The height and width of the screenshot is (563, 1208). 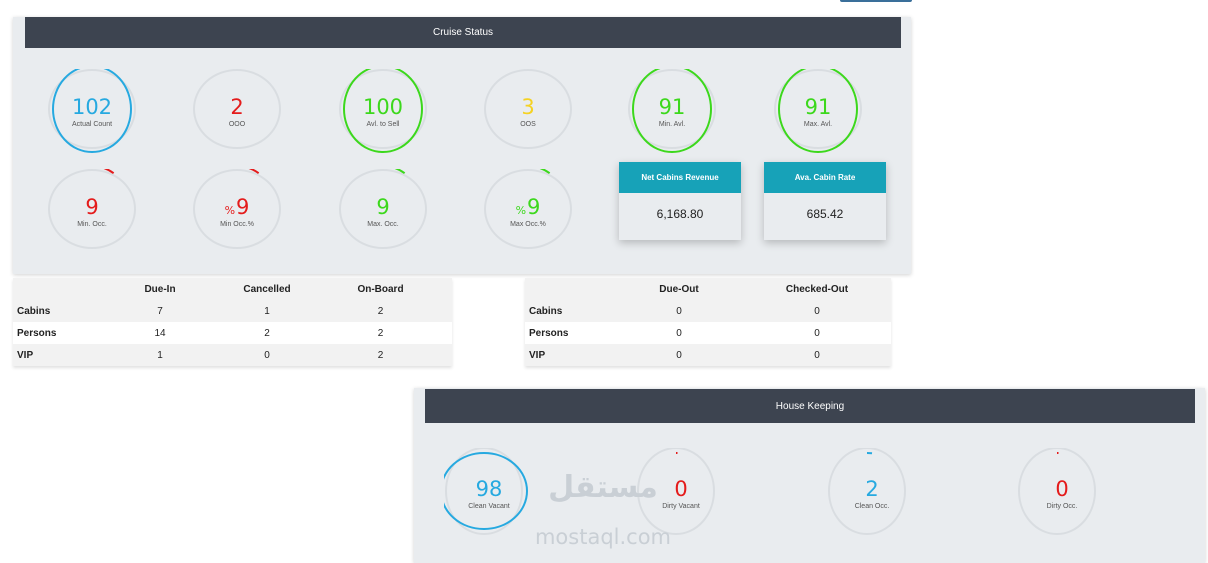 I want to click on cruise-status-title: Cruise Status, so click(x=463, y=32).